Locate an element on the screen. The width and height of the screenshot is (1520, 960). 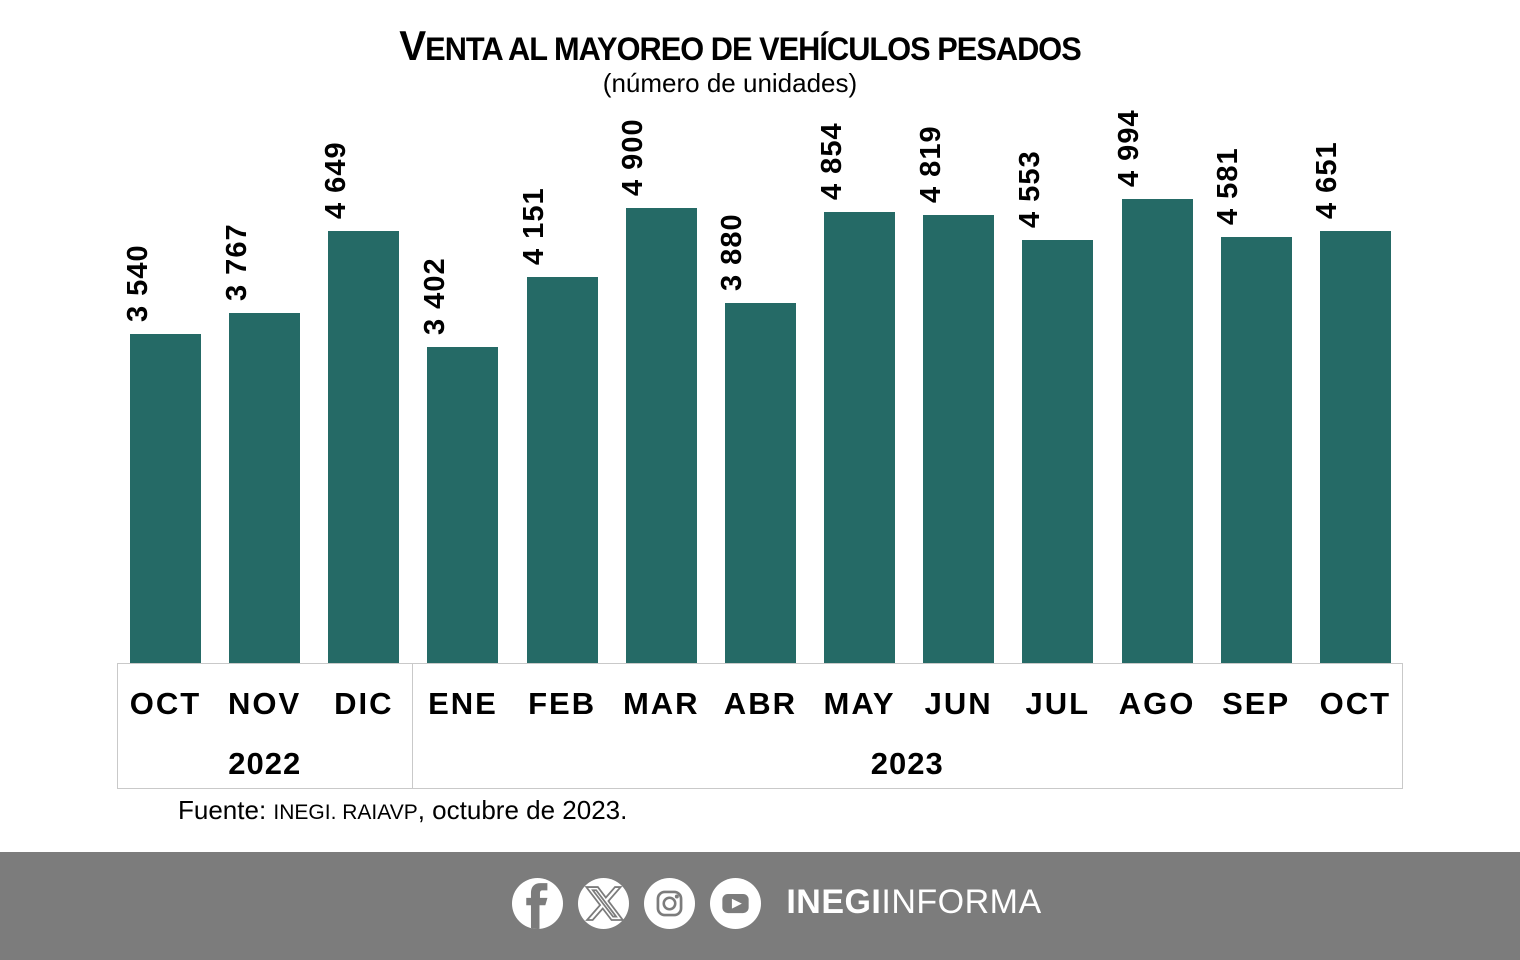
x-axis-label: ABR is located at coordinates (760, 703).